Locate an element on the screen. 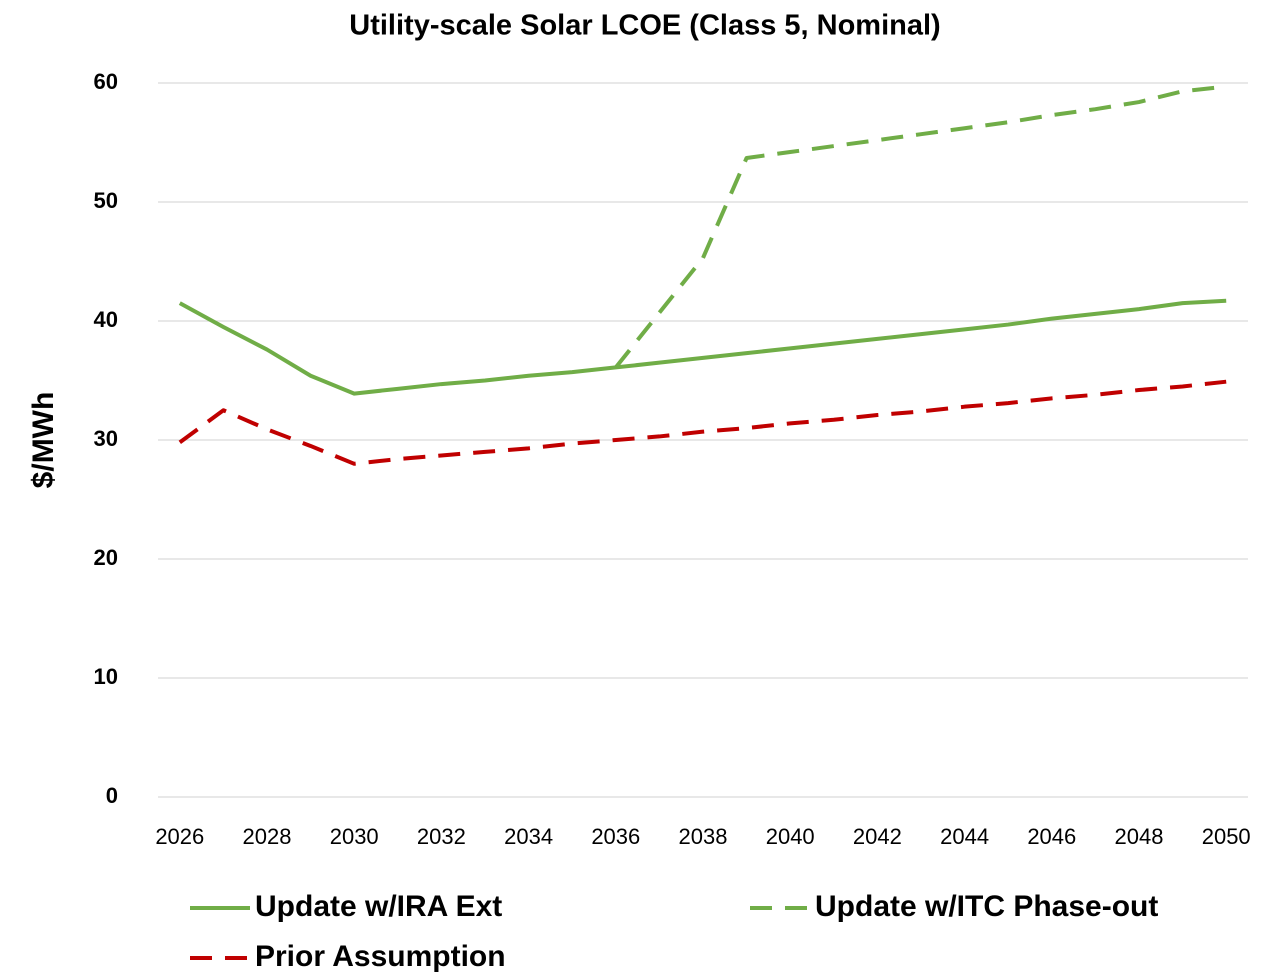 This screenshot has width=1279, height=978. y-tick-label: 30 is located at coordinates (106, 438).